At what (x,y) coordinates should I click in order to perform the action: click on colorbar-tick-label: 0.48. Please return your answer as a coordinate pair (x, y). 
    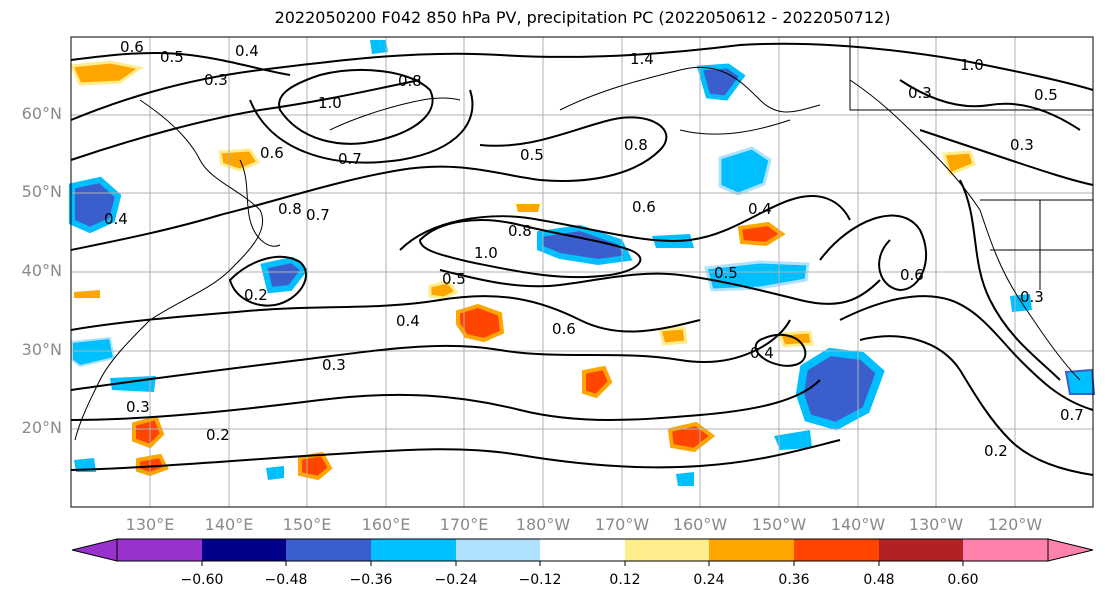
    Looking at the image, I should click on (879, 580).